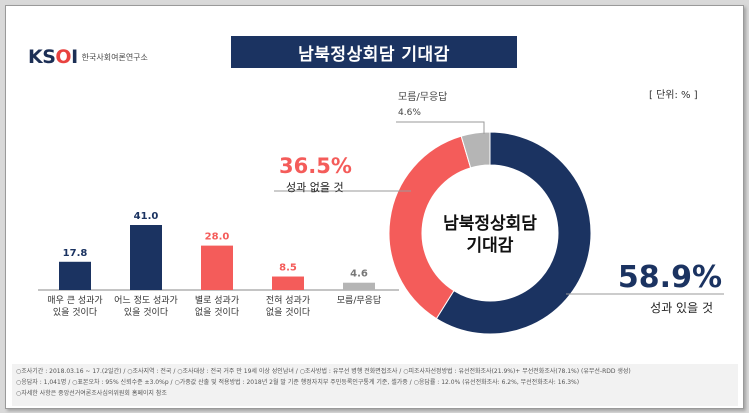  I want to click on slice-value-no: 36.5%, so click(315, 166).